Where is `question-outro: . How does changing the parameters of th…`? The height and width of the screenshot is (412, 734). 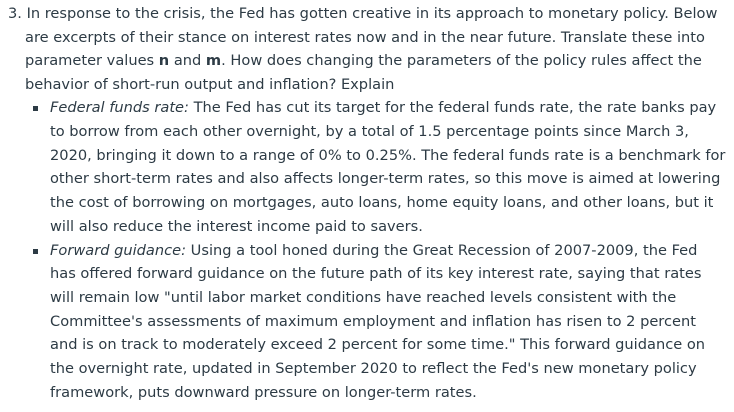
question-outro: . How does changing the parameters of th… is located at coordinates (363, 72).